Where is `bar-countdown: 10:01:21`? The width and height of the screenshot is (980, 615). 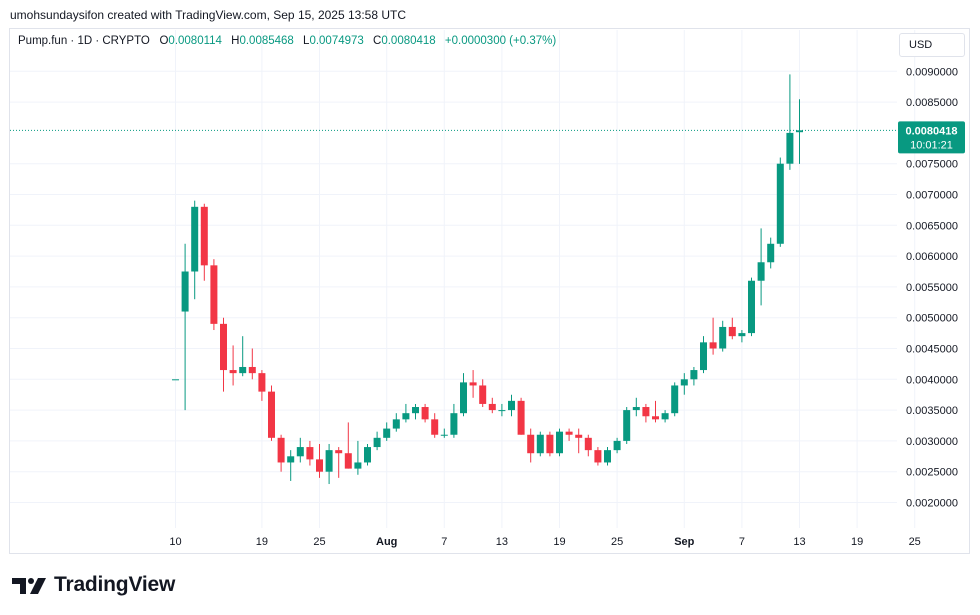 bar-countdown: 10:01:21 is located at coordinates (931, 145).